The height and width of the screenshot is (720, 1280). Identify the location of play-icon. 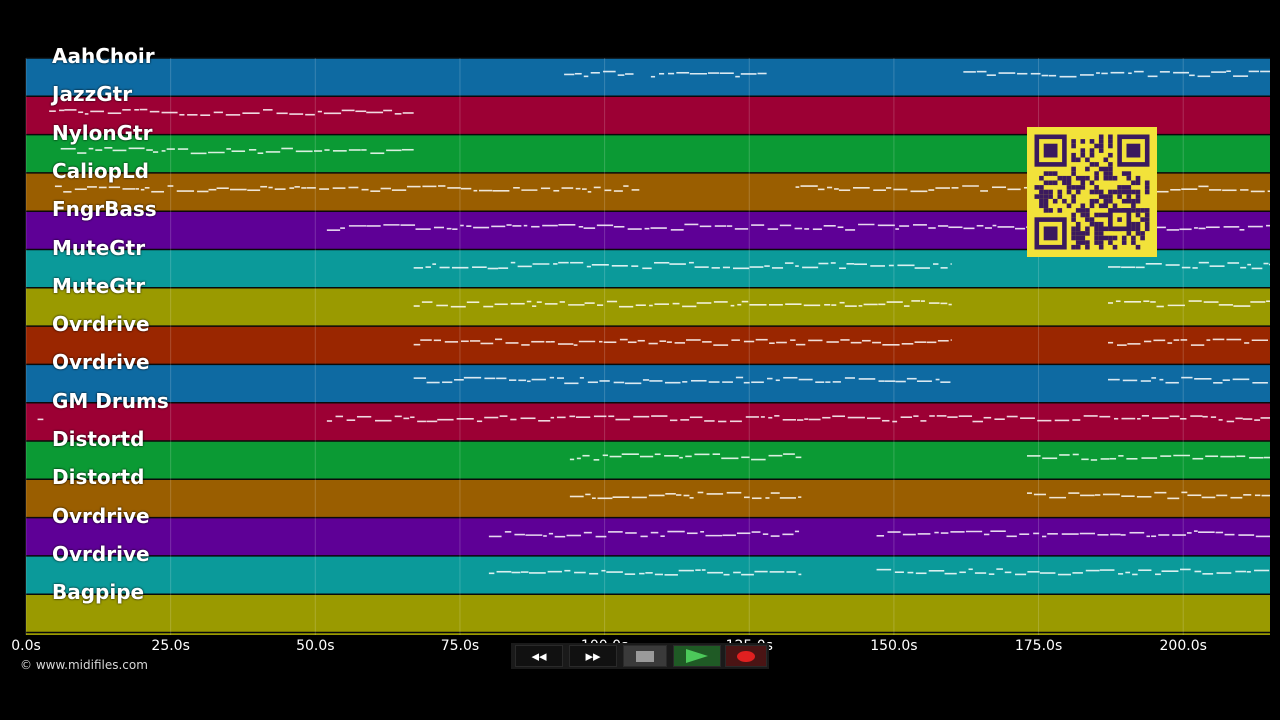
(697, 656).